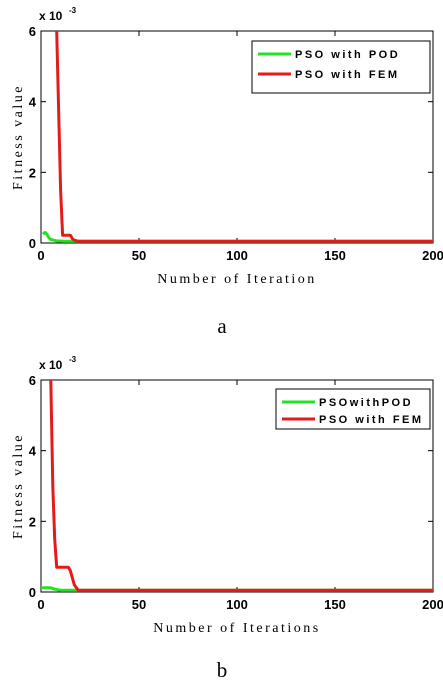  I want to click on legend-label: PSO with POD, so click(347, 55).